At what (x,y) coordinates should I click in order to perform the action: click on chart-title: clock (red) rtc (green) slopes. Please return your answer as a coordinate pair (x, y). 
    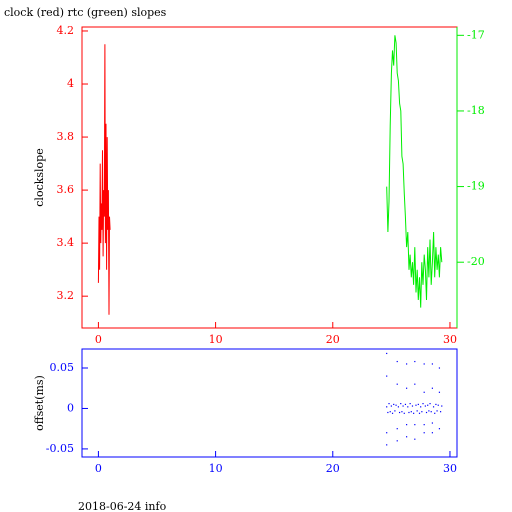
    Looking at the image, I should click on (85, 12).